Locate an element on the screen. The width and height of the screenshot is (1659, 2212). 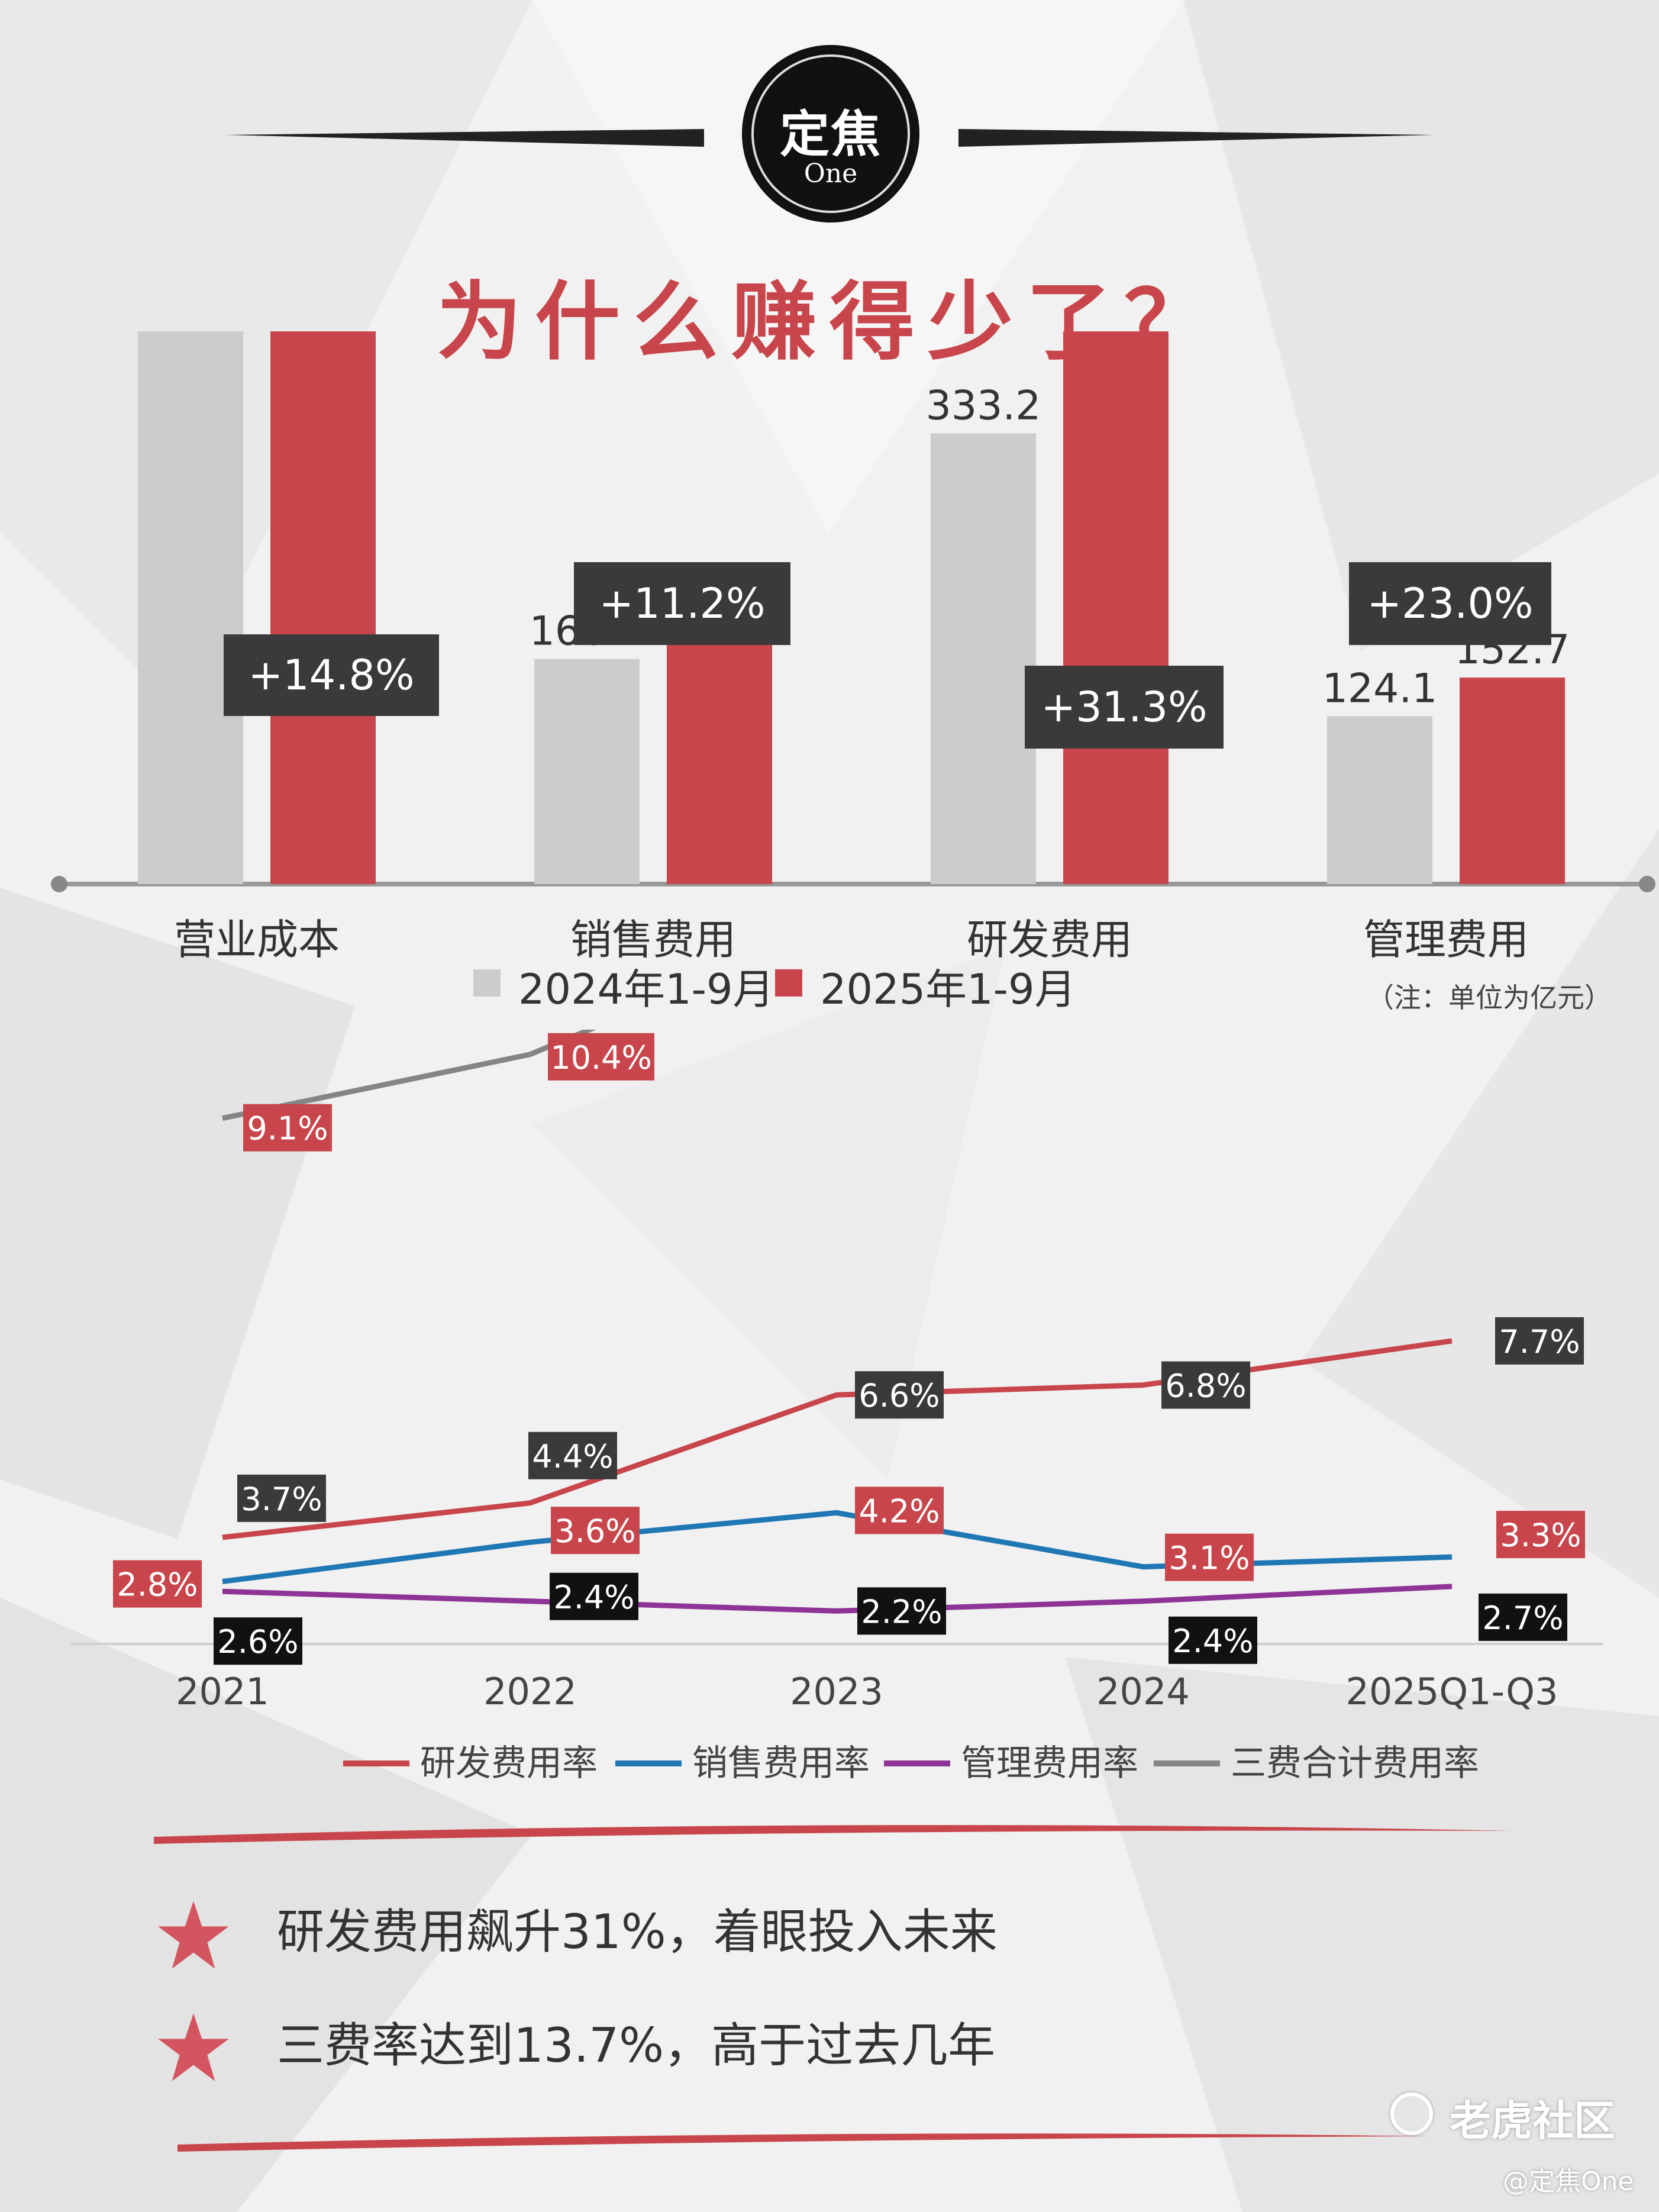
legend-label: 2025年1-9月 is located at coordinates (948, 989).